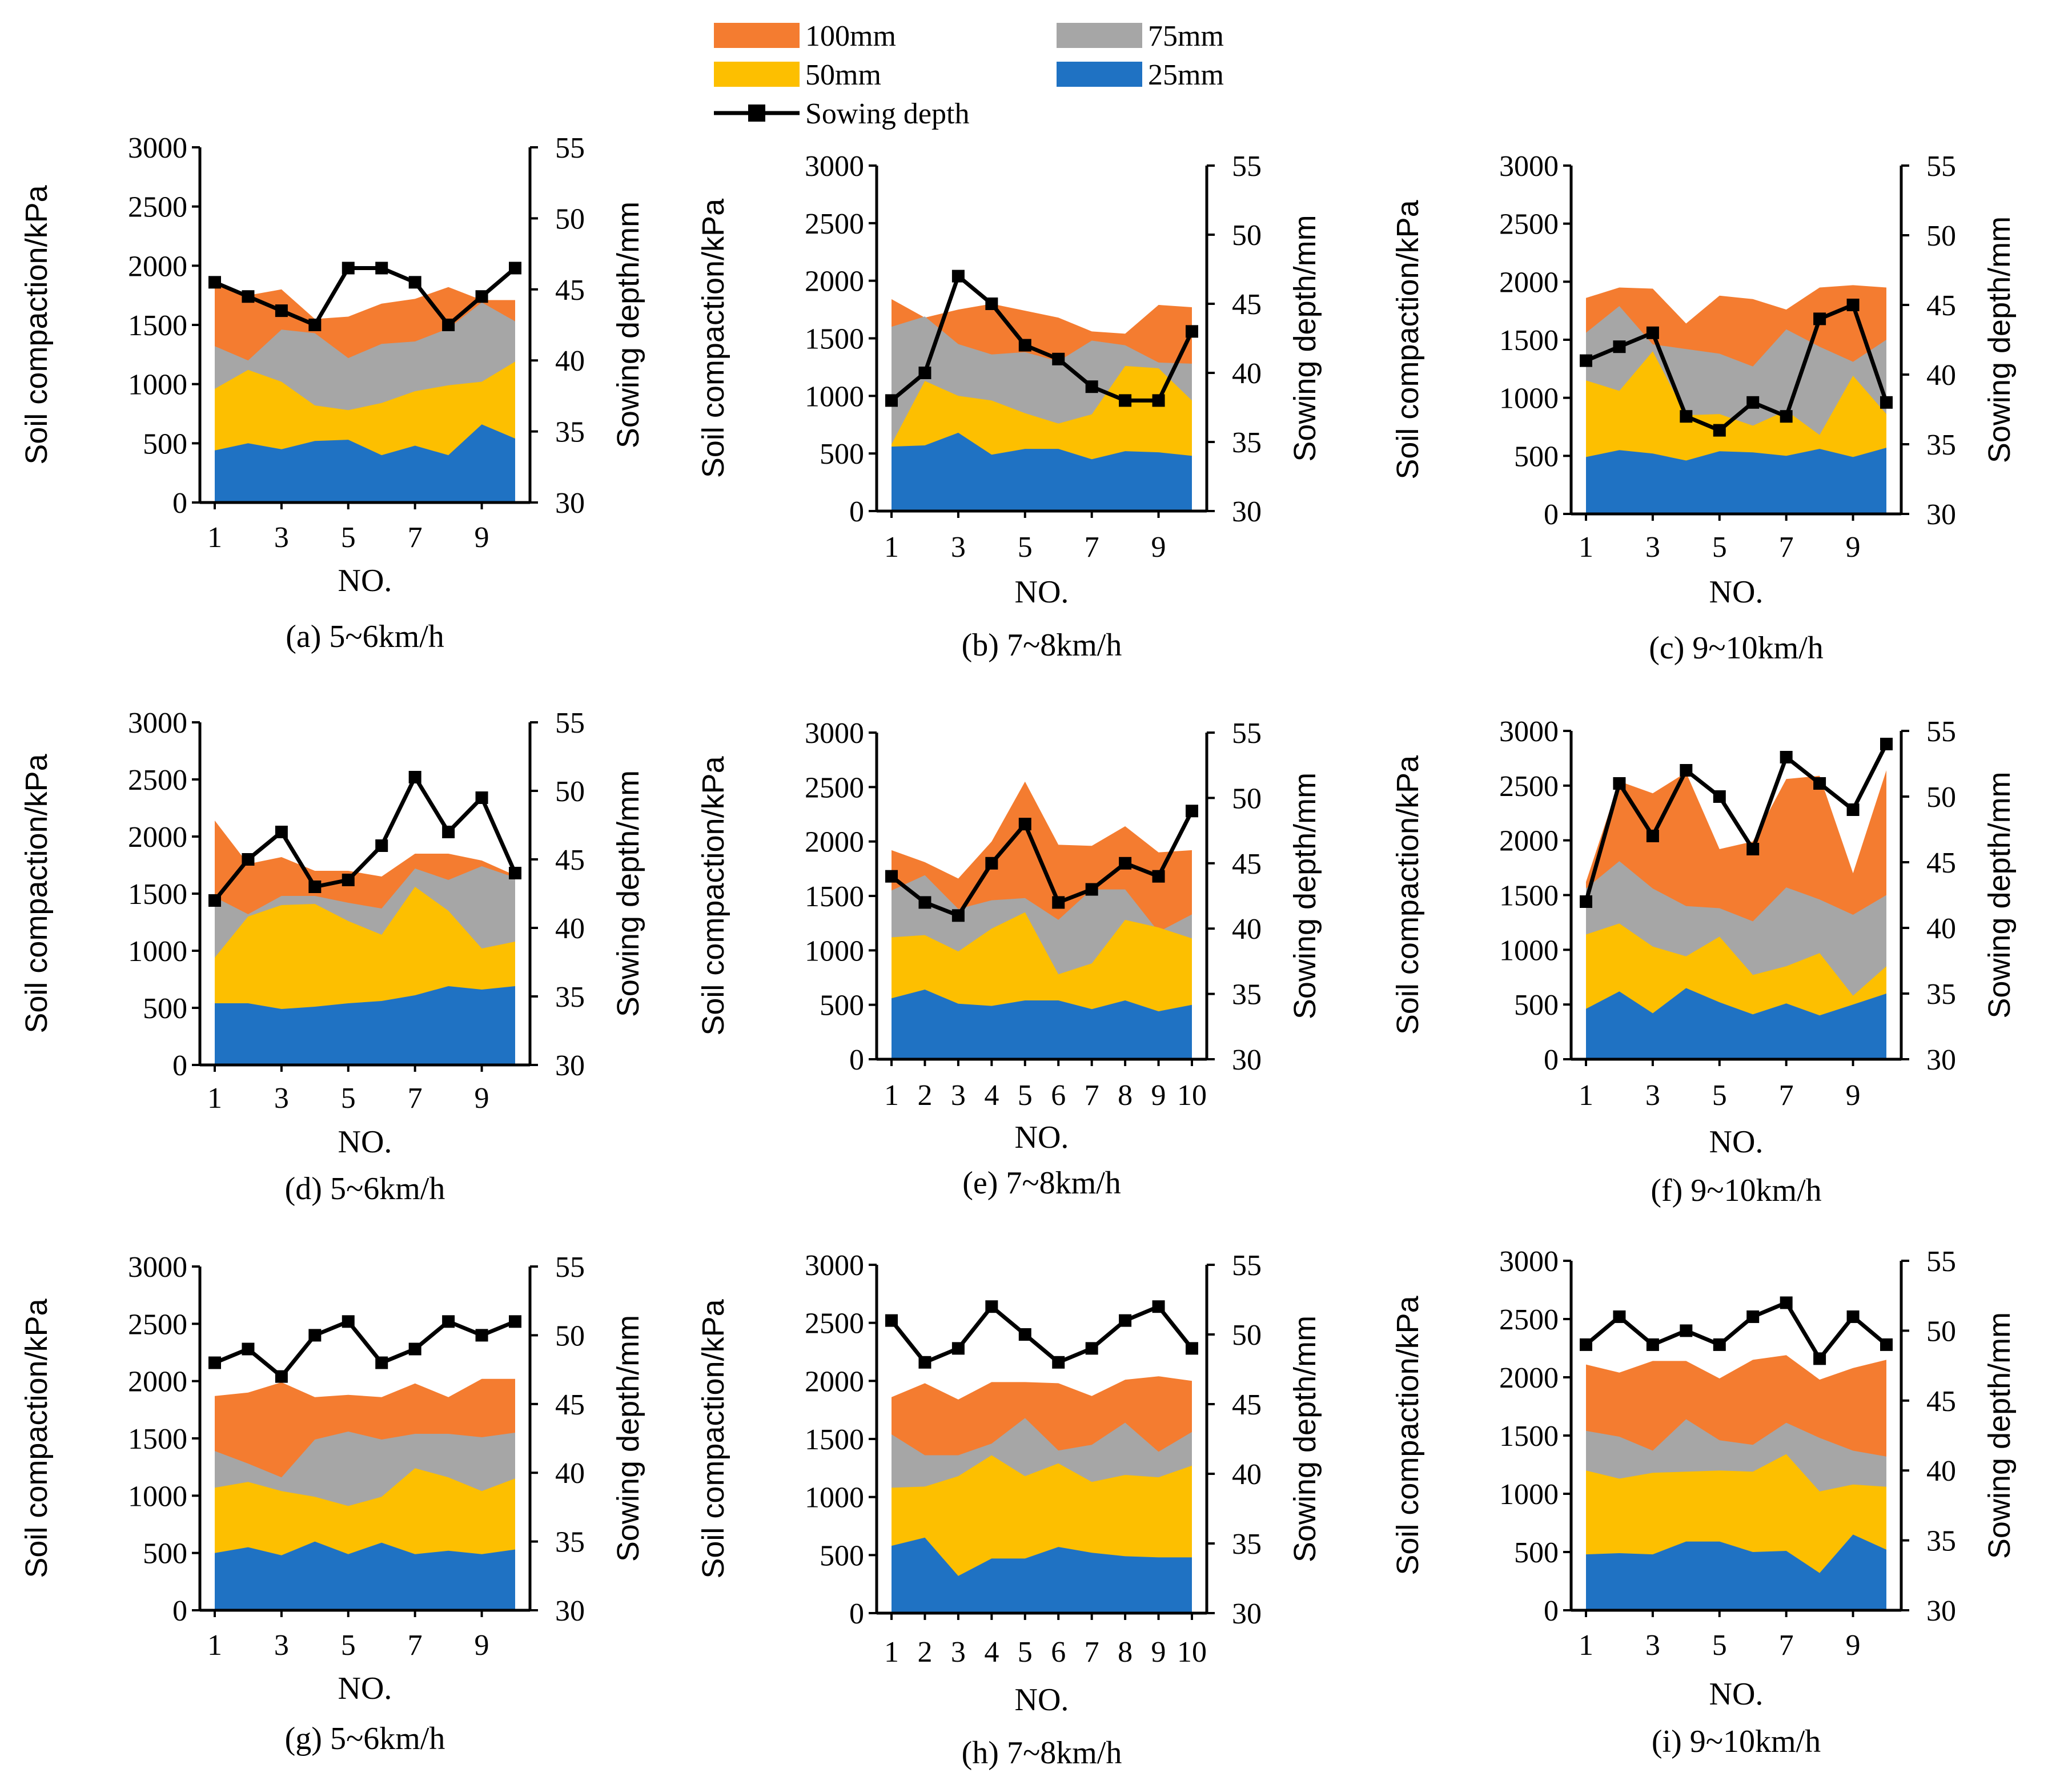 The width and height of the screenshot is (2072, 1785). What do you see at coordinates (757, 113) in the screenshot?
I see `legend-marker-depth` at bounding box center [757, 113].